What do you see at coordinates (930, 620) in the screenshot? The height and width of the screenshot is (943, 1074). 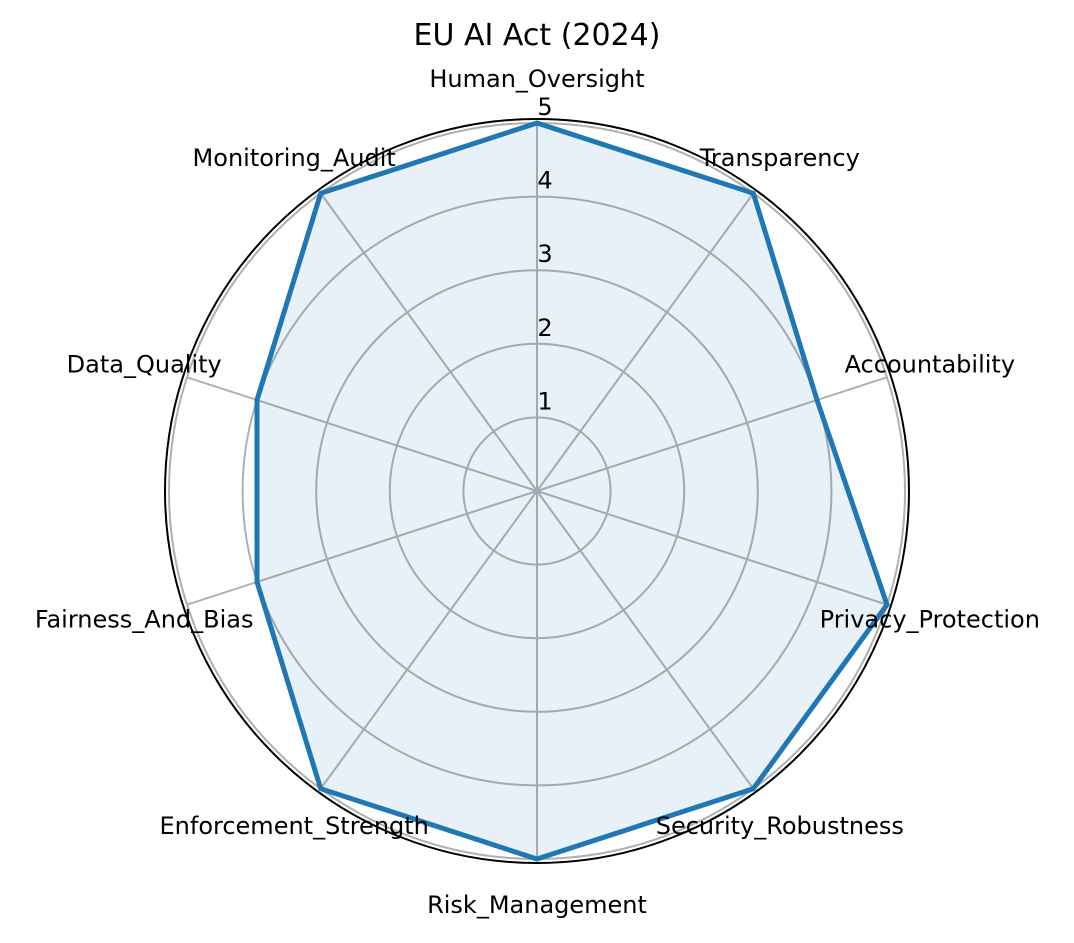 I see `axis-label: Privacy_Protection` at bounding box center [930, 620].